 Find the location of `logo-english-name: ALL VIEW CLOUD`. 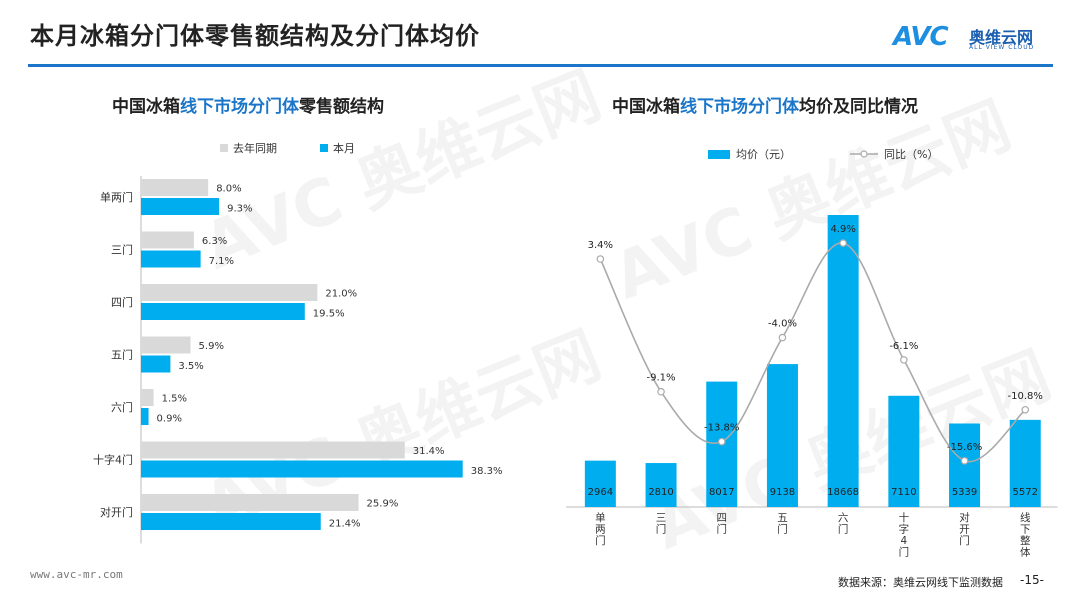

logo-english-name: ALL VIEW CLOUD is located at coordinates (1002, 47).